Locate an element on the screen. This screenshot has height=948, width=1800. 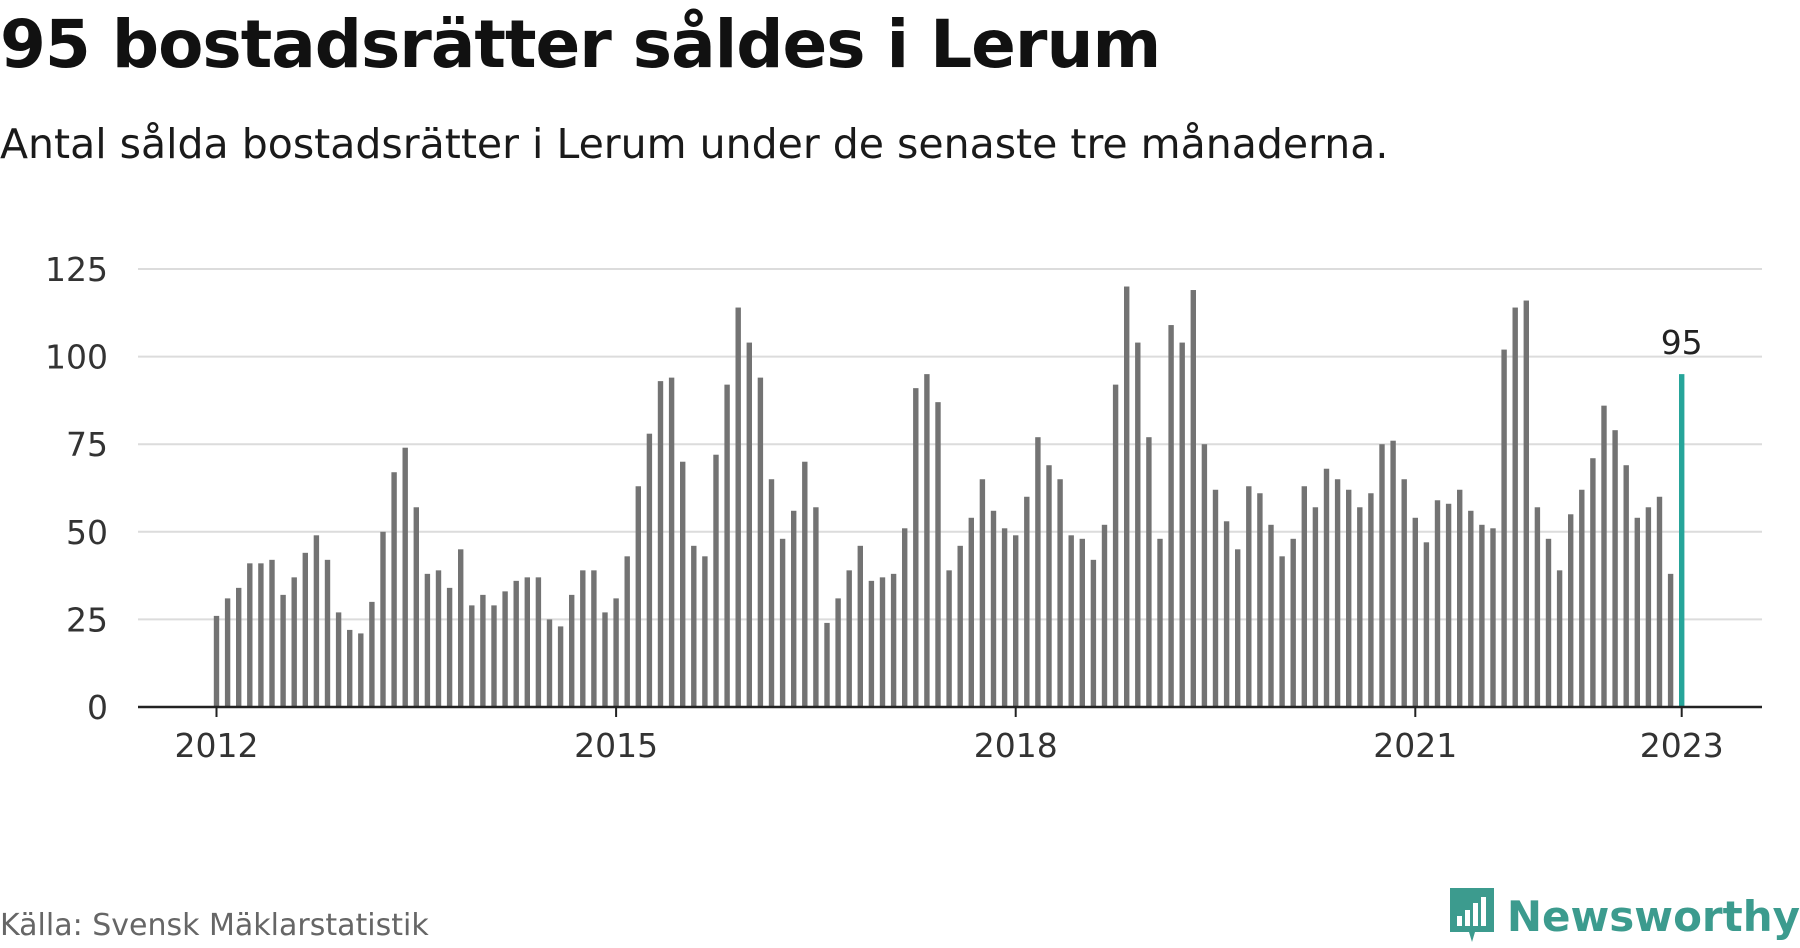
y-axis-ticks: 0 25 50 75 100 125 is located at coordinates (76, 488).